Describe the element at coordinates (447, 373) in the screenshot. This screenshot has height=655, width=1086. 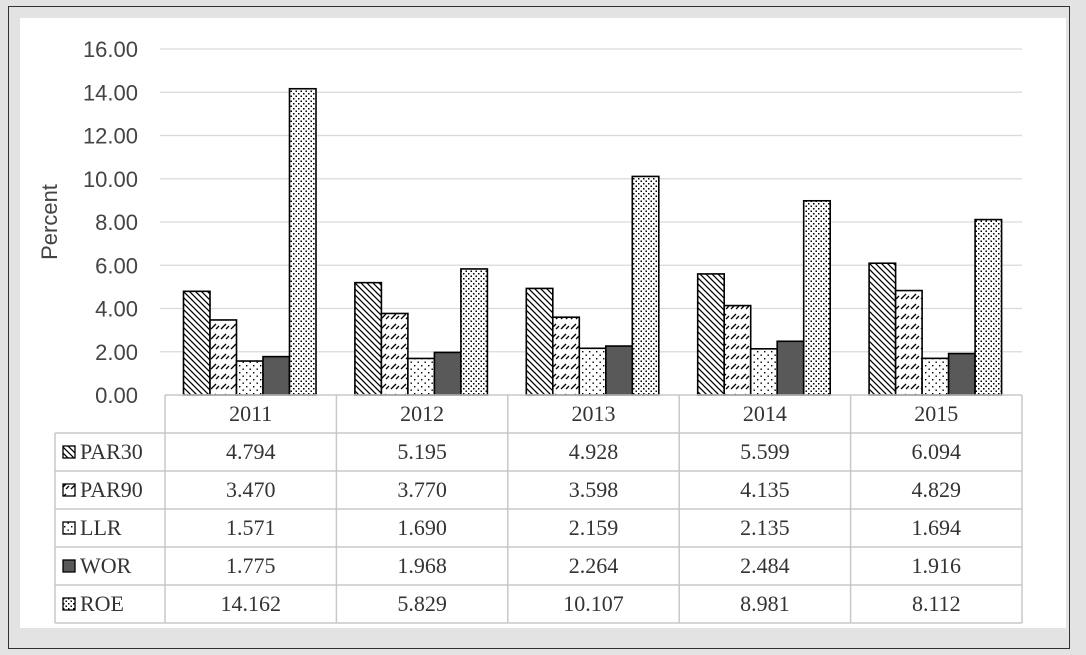
I see `bar-wor-2012` at that location.